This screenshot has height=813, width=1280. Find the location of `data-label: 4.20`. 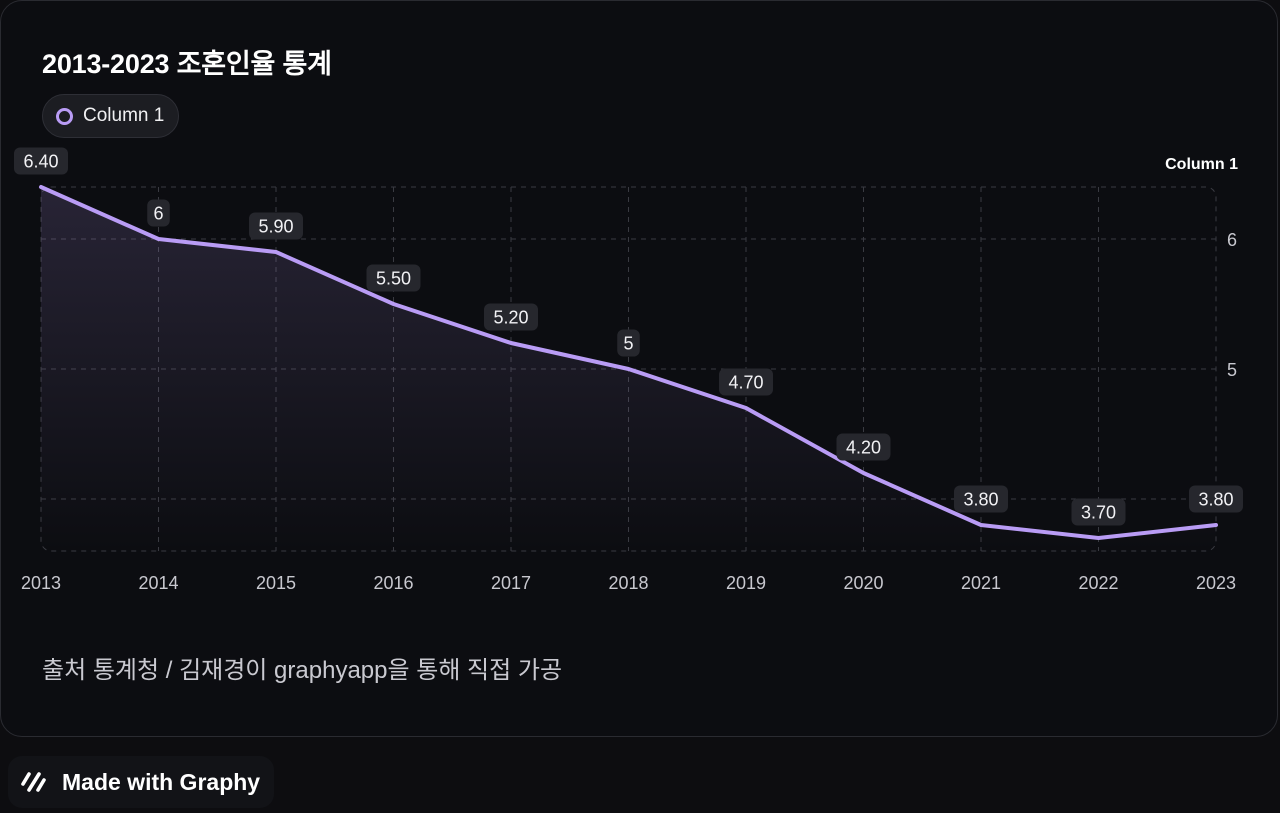

data-label: 4.20 is located at coordinates (863, 448).